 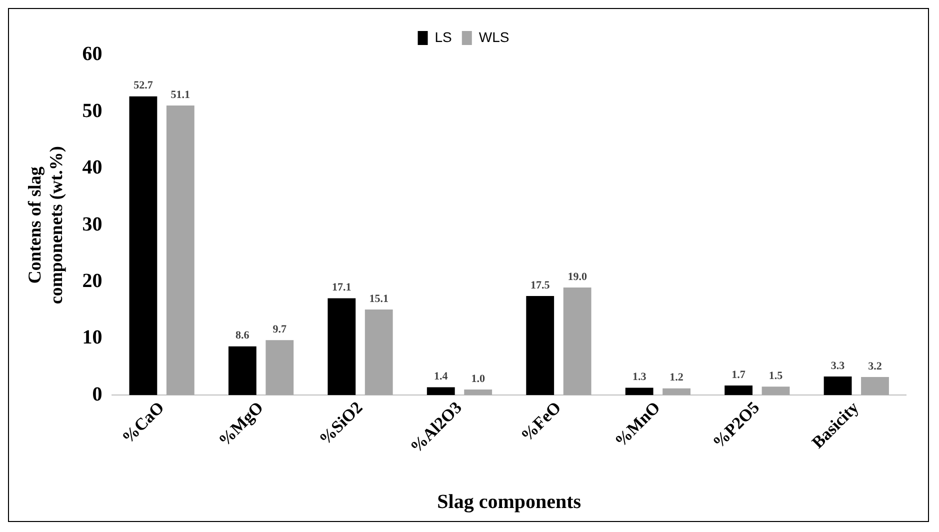 What do you see at coordinates (378, 298) in the screenshot?
I see `data-label: 15.1` at bounding box center [378, 298].